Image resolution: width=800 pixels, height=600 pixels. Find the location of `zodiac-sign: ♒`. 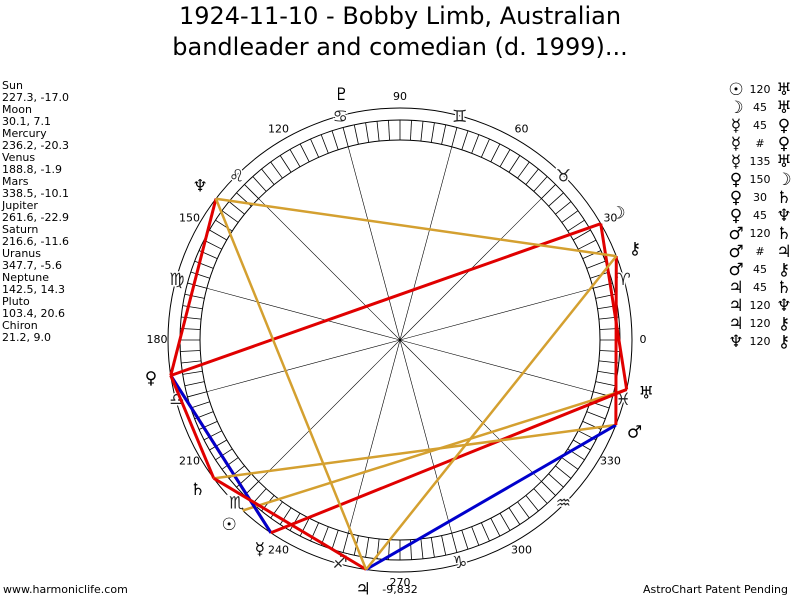

zodiac-sign: ♒ is located at coordinates (563, 503).